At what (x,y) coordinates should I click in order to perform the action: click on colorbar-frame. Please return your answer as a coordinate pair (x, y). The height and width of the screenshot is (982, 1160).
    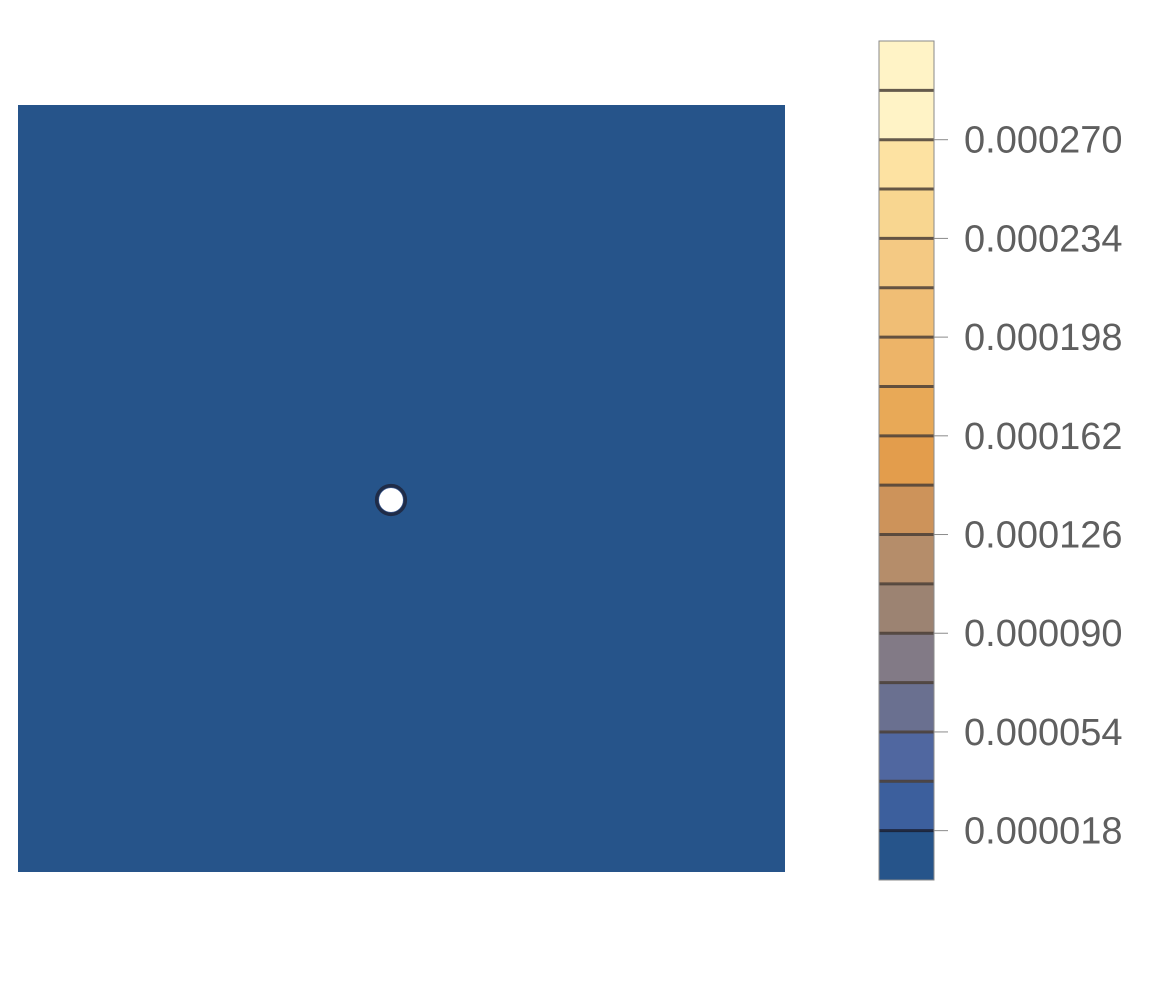
    Looking at the image, I should click on (906, 460).